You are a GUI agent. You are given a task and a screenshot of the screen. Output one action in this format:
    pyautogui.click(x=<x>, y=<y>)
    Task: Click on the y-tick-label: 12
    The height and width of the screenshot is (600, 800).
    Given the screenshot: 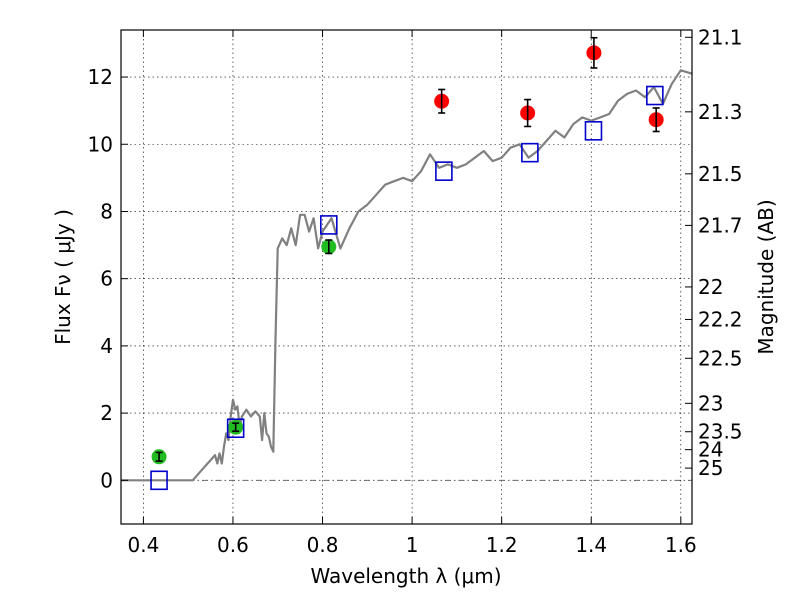 What is the action you would take?
    pyautogui.click(x=100, y=77)
    